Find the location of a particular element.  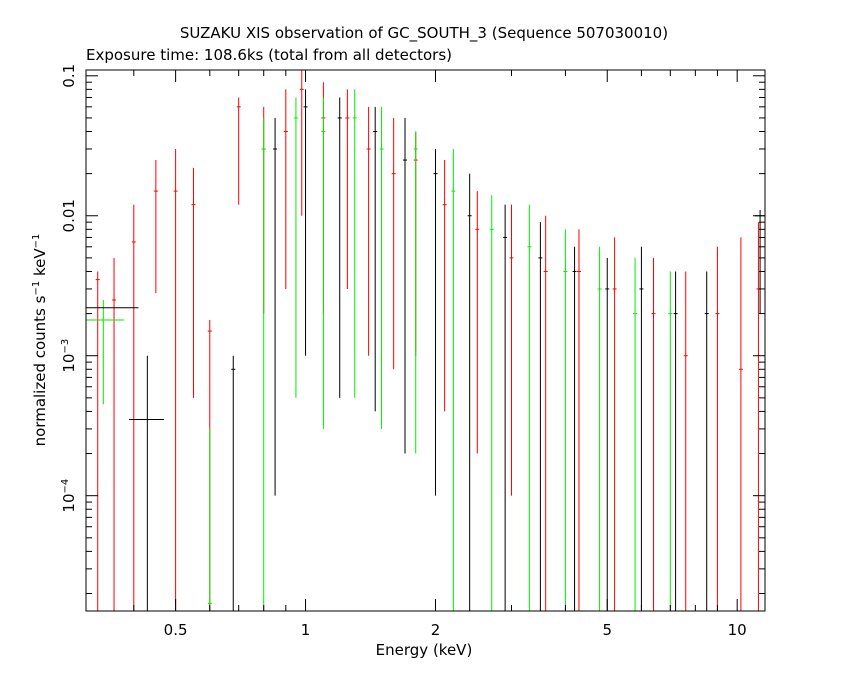

x-tick-label: 2 is located at coordinates (436, 630).